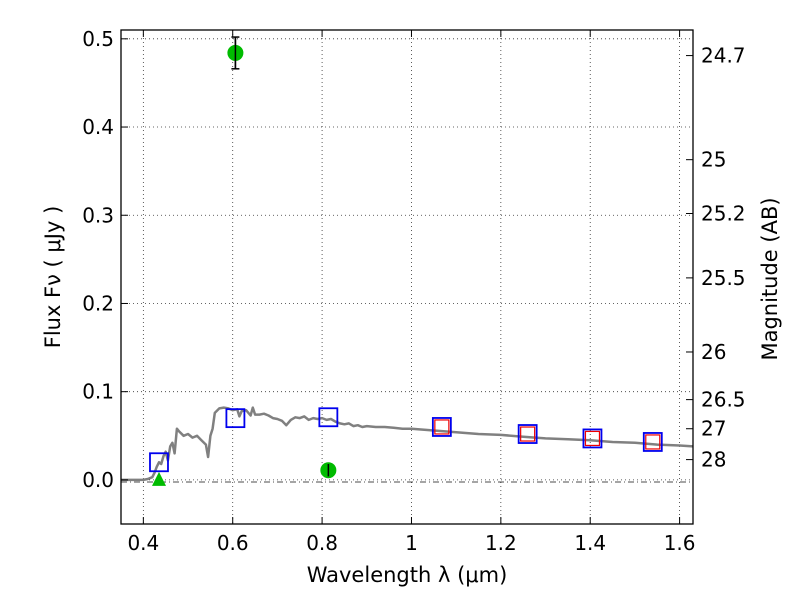 This screenshot has height=604, width=800. What do you see at coordinates (98, 303) in the screenshot?
I see `y-tick-label: 0.2` at bounding box center [98, 303].